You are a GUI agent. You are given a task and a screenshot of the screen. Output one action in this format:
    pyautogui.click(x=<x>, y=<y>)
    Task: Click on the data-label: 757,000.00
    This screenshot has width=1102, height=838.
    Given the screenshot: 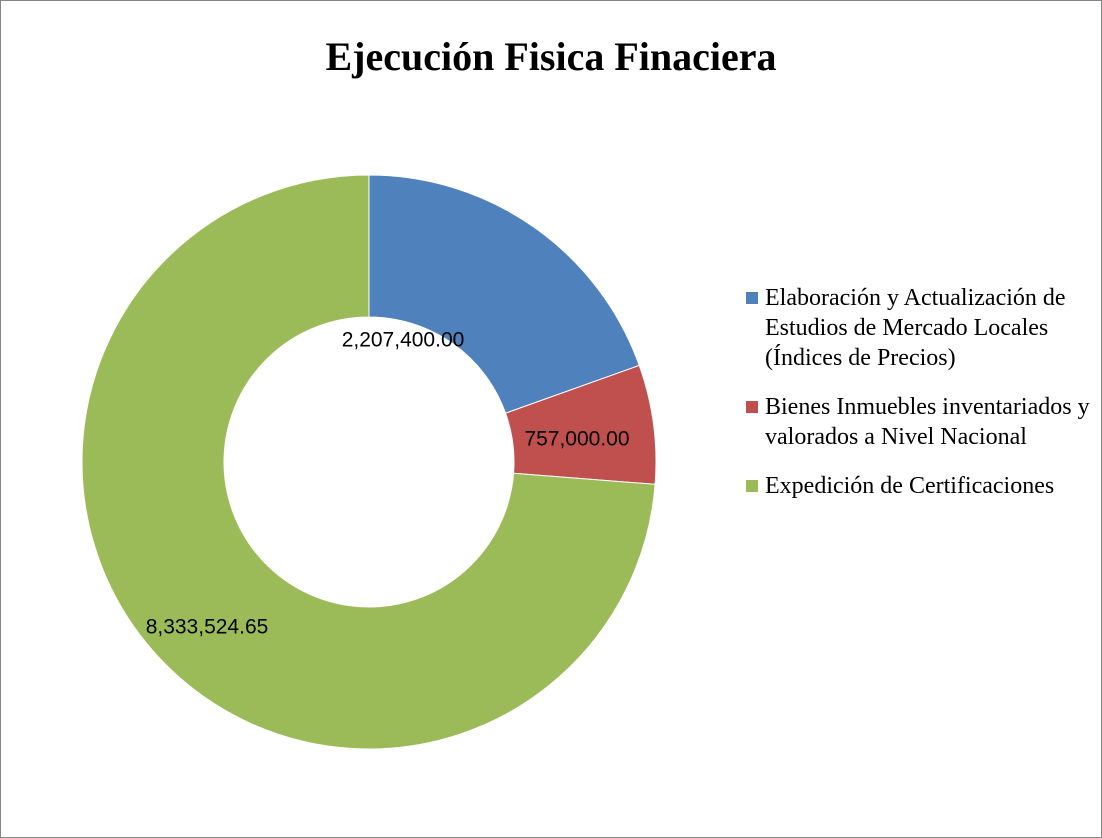 What is the action you would take?
    pyautogui.click(x=576, y=439)
    